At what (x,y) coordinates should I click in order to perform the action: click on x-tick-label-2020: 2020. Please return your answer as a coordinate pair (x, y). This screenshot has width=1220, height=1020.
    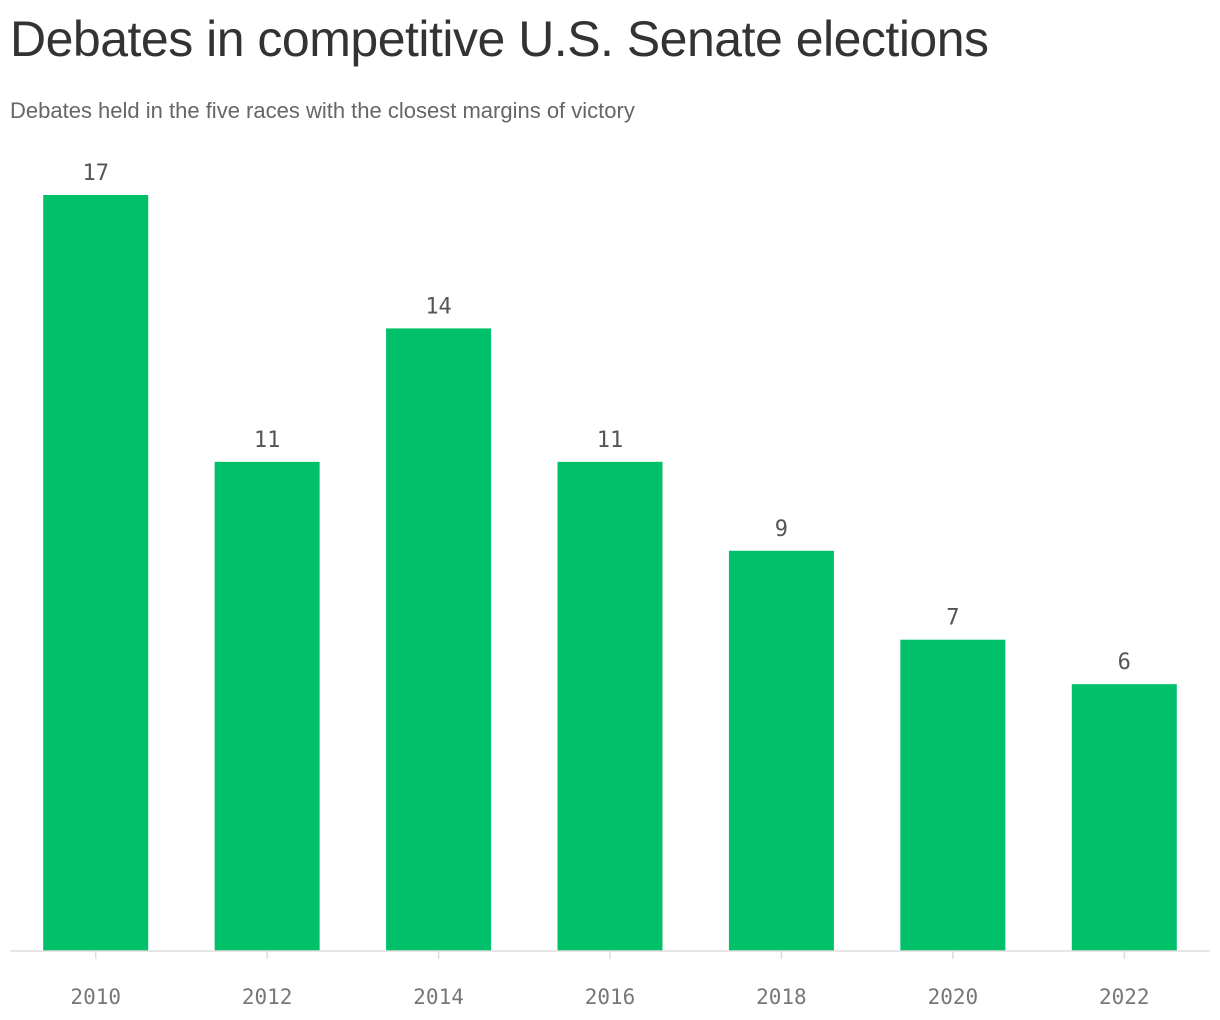
    Looking at the image, I should click on (953, 997).